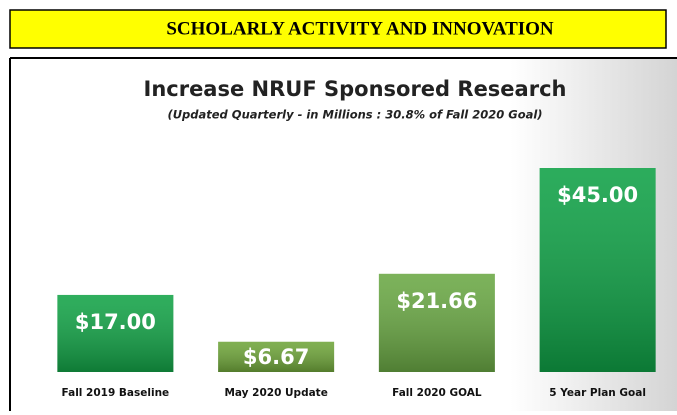 The height and width of the screenshot is (415, 677). Describe the element at coordinates (436, 301) in the screenshot. I see `value-label: $21.66` at that location.